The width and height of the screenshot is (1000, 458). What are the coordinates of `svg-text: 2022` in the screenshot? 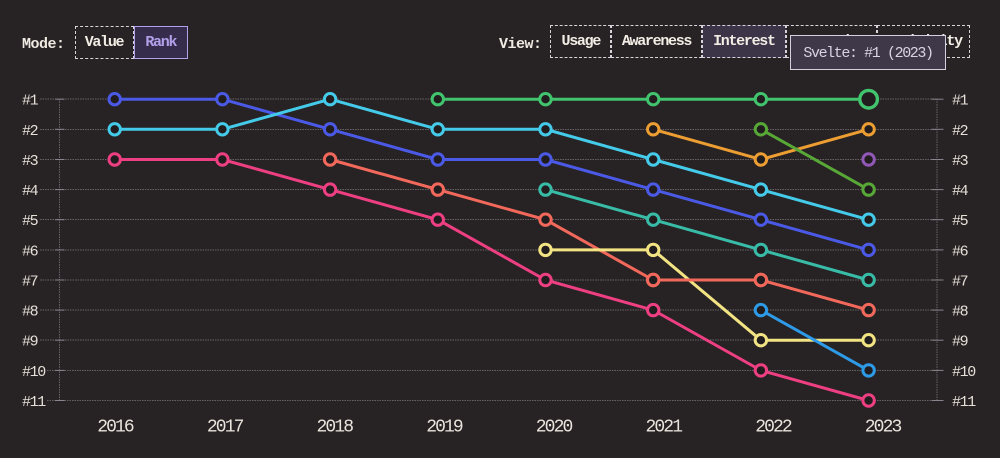 It's located at (773, 428).